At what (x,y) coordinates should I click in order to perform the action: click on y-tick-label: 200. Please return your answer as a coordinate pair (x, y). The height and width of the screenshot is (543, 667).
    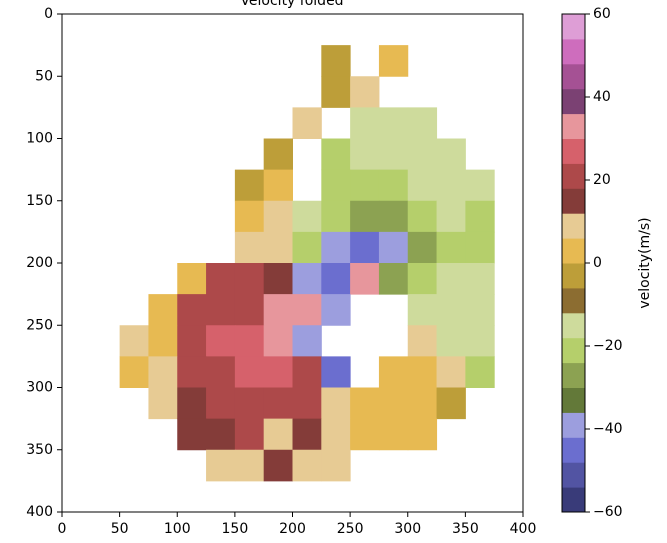
    Looking at the image, I should click on (39, 263).